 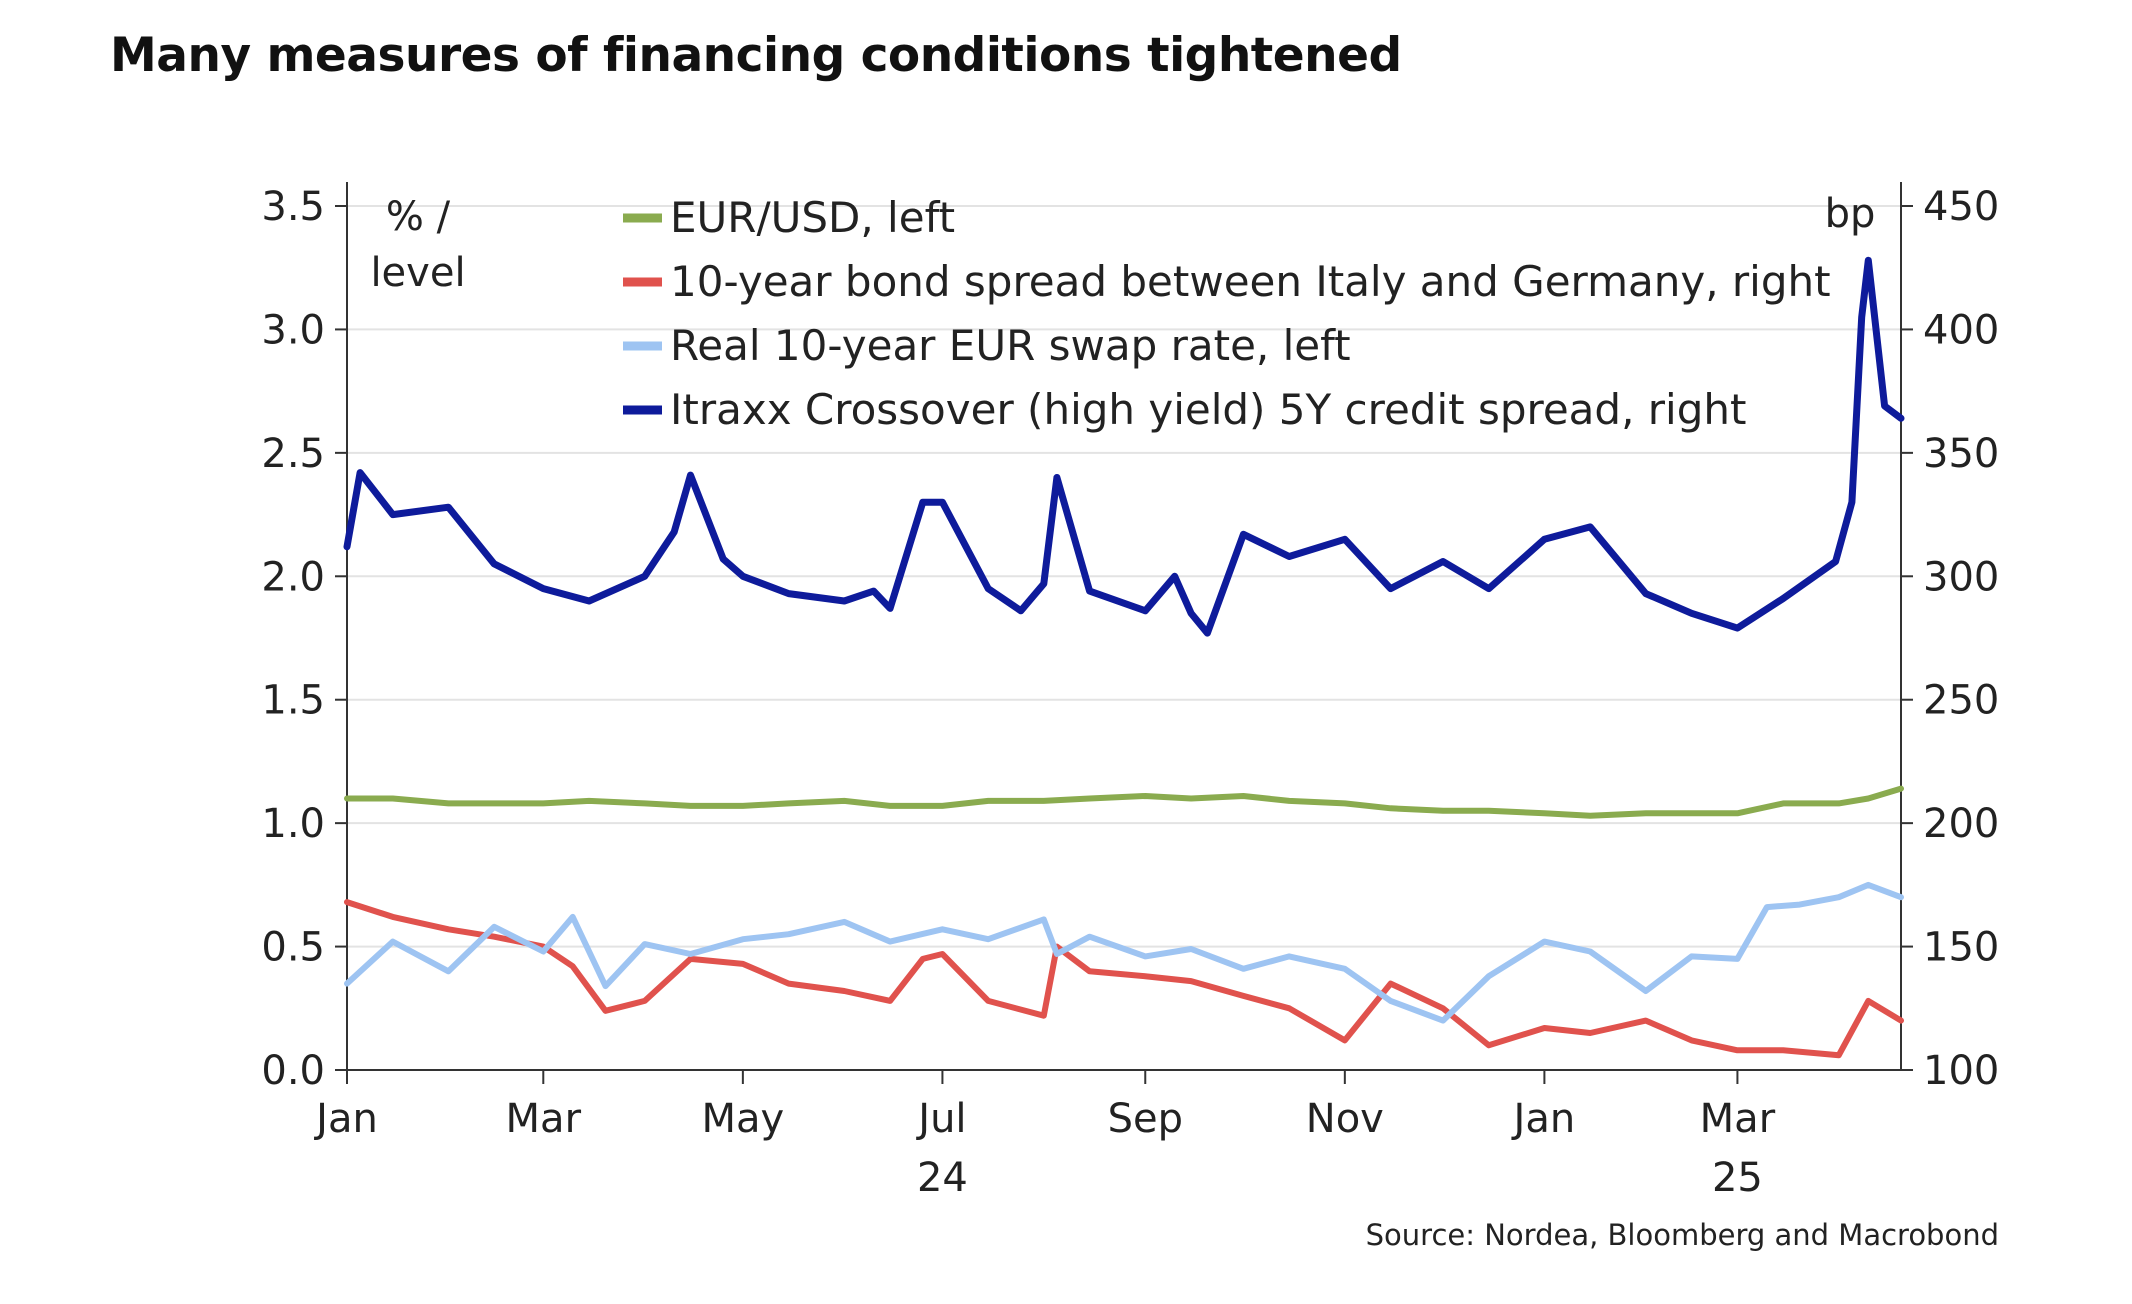 What do you see at coordinates (293, 207) in the screenshot?
I see `left-tick-label: 3.5` at bounding box center [293, 207].